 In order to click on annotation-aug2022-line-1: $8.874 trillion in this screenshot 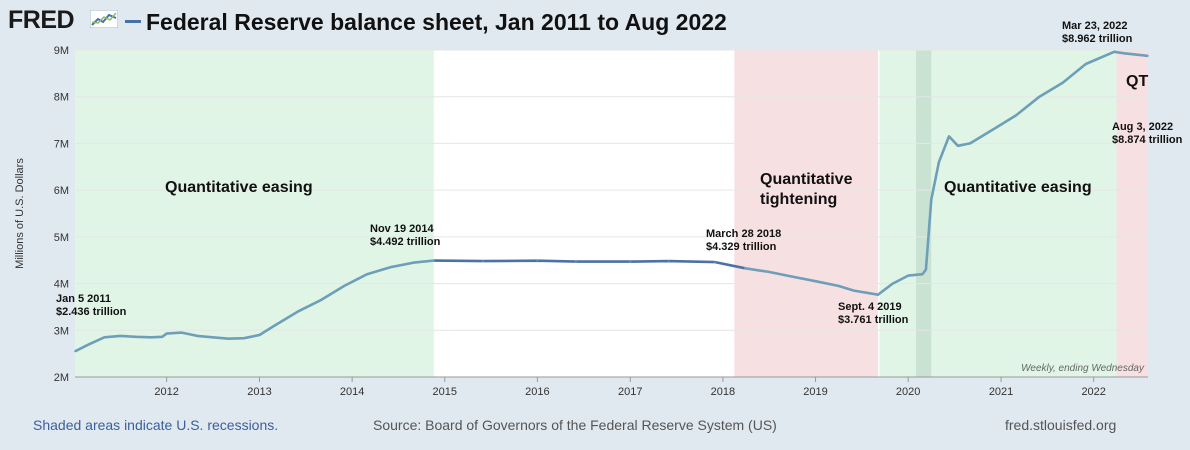, I will do `click(1147, 140)`.